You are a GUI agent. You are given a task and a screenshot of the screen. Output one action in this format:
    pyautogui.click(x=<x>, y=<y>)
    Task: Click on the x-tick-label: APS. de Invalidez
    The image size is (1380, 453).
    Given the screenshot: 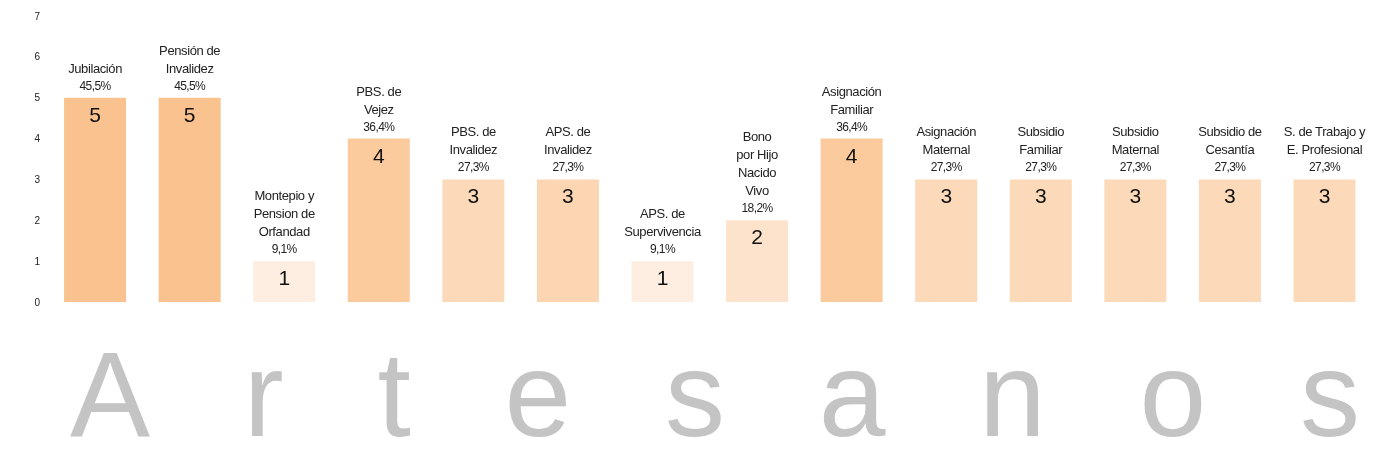 What is the action you would take?
    pyautogui.click(x=568, y=141)
    